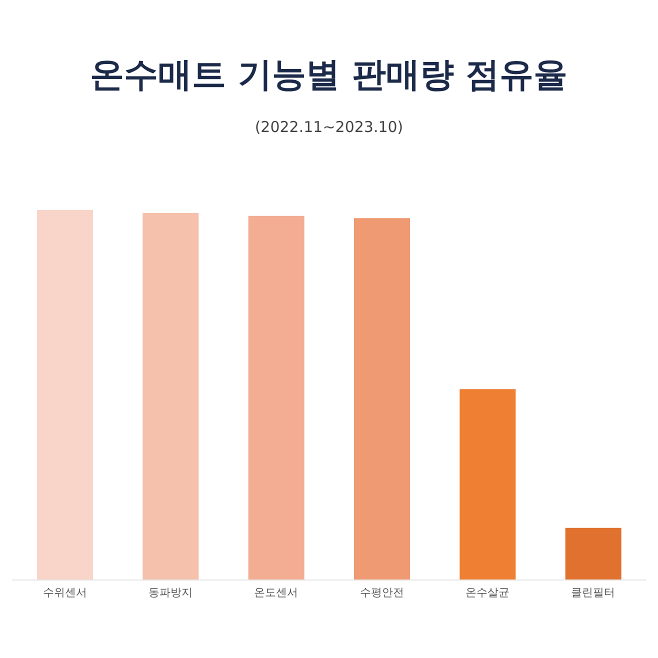  Describe the element at coordinates (488, 592) in the screenshot. I see `x-tick-label: 온수살균` at that location.